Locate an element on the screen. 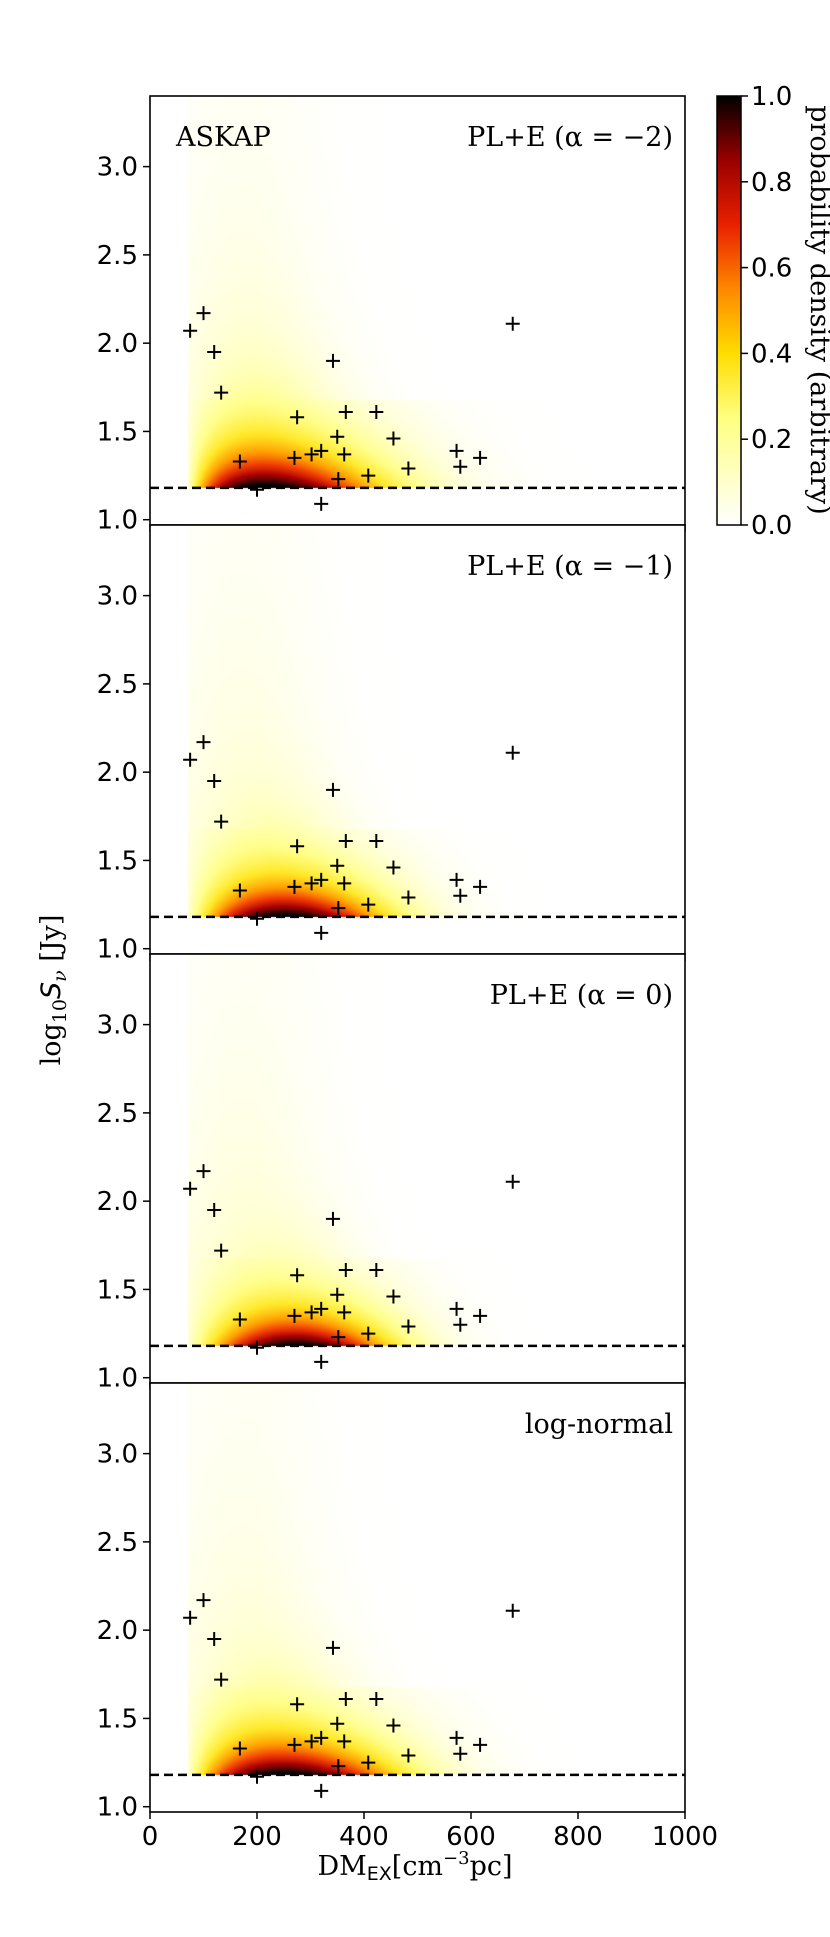 The width and height of the screenshot is (830, 1937). x-tick-label: 600 is located at coordinates (471, 1837).